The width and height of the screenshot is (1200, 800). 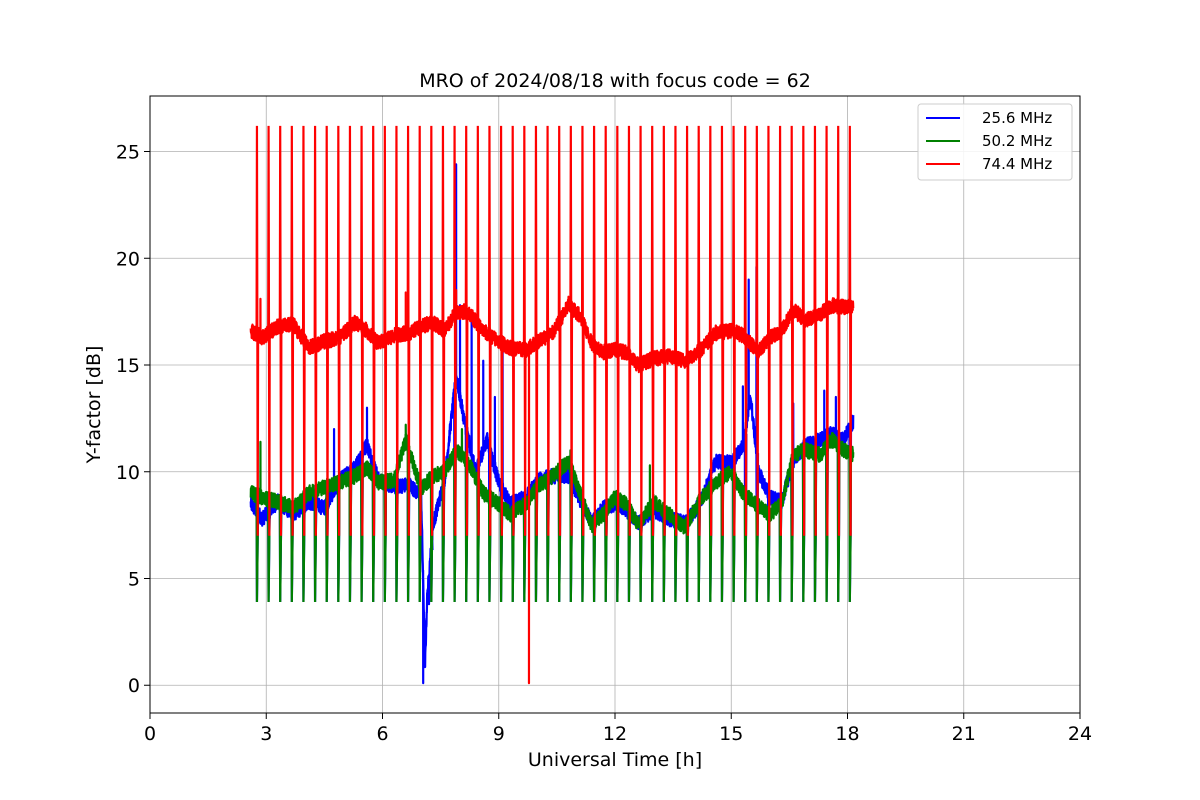 What do you see at coordinates (1080, 734) in the screenshot?
I see `x-tick-label: 24` at bounding box center [1080, 734].